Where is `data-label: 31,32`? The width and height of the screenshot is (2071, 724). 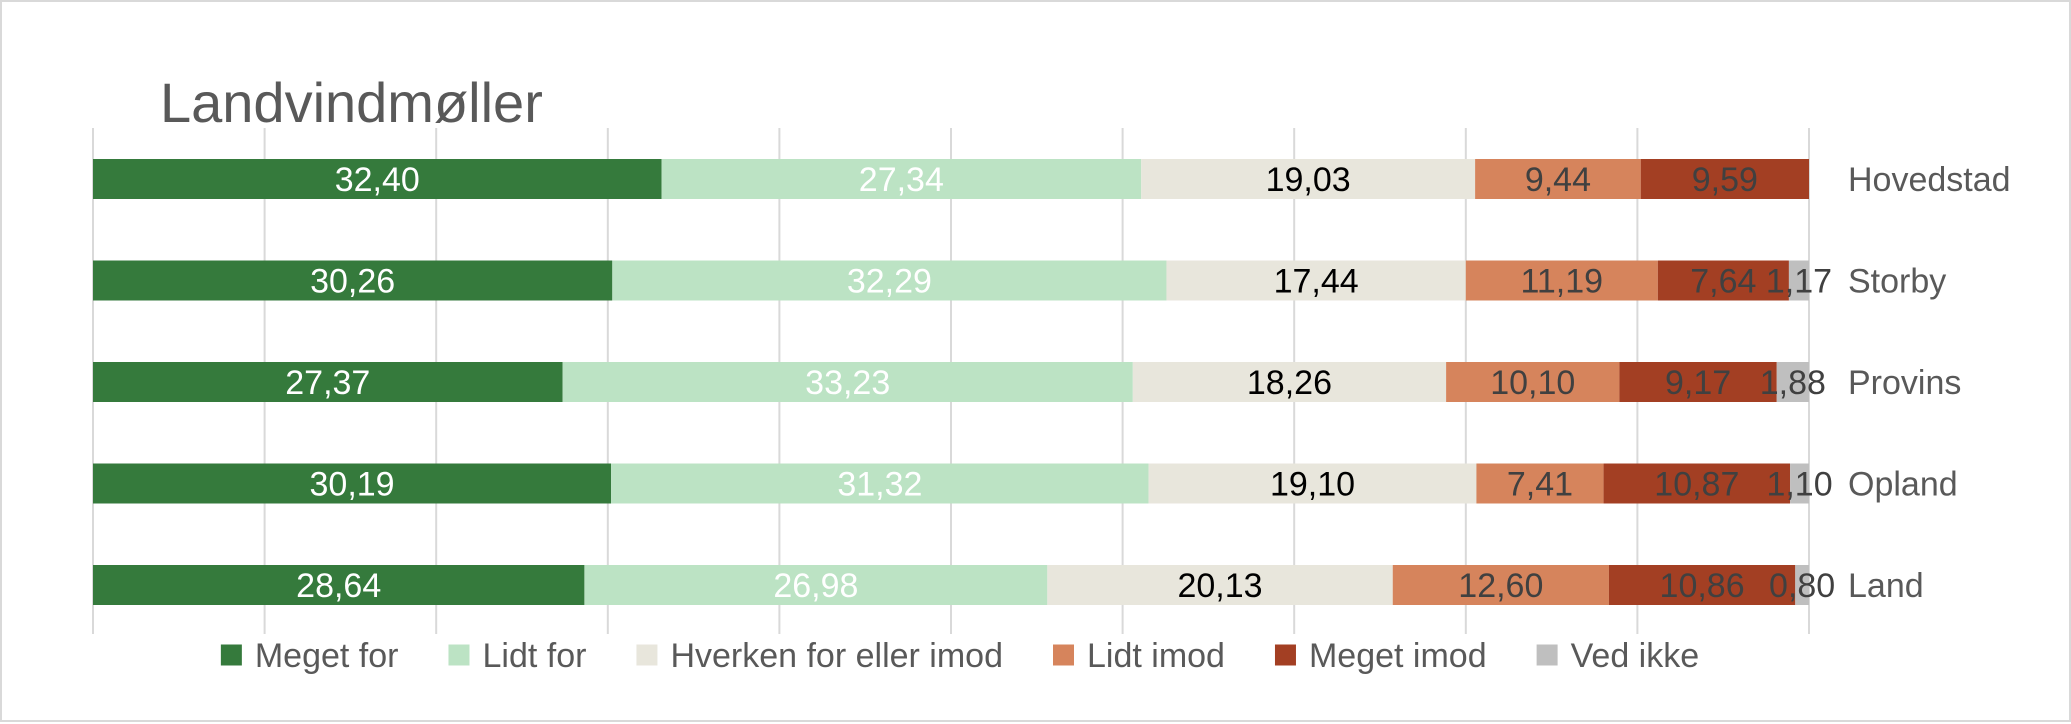 data-label: 31,32 is located at coordinates (879, 485).